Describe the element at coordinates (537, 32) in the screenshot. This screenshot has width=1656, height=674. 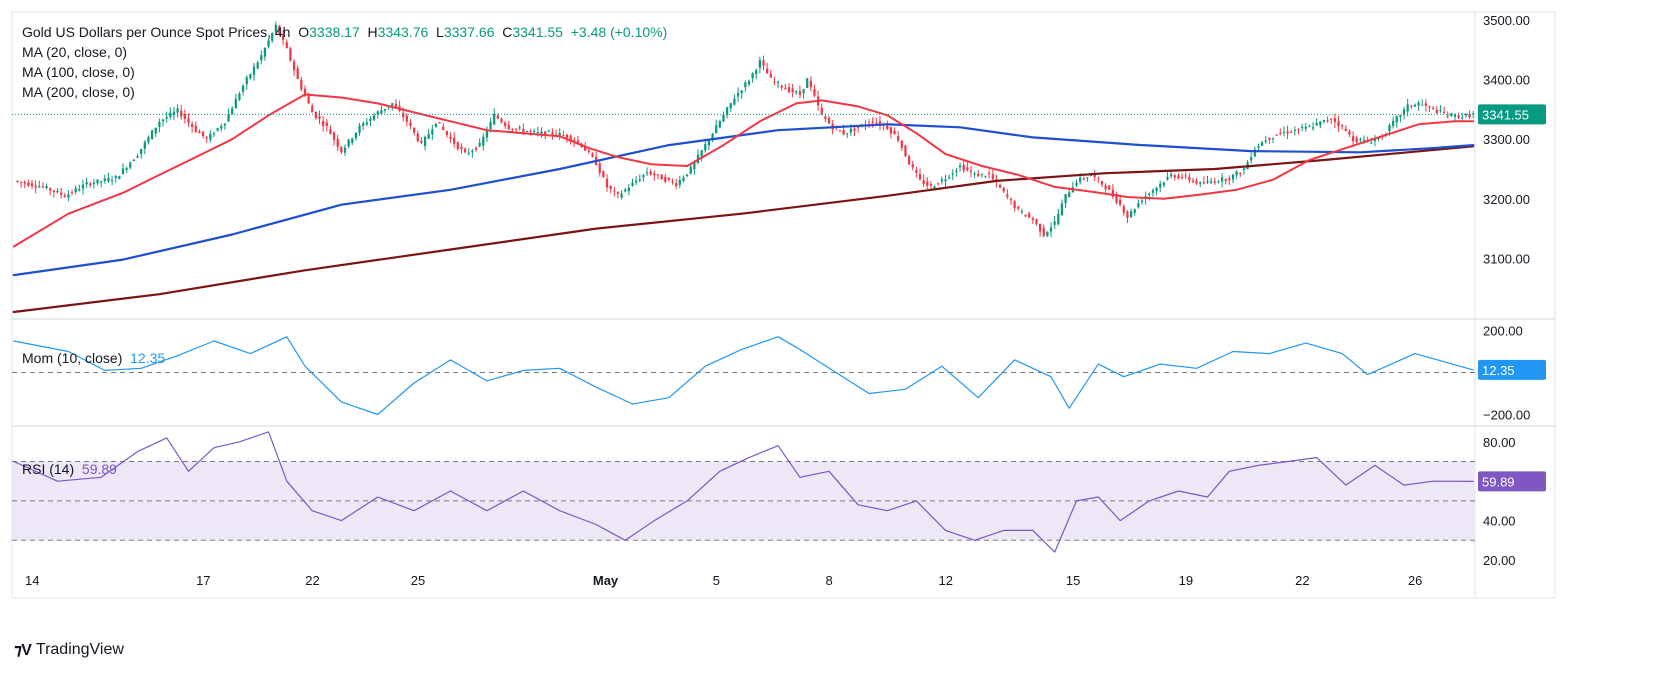
I see `close-value: 3341.55` at that location.